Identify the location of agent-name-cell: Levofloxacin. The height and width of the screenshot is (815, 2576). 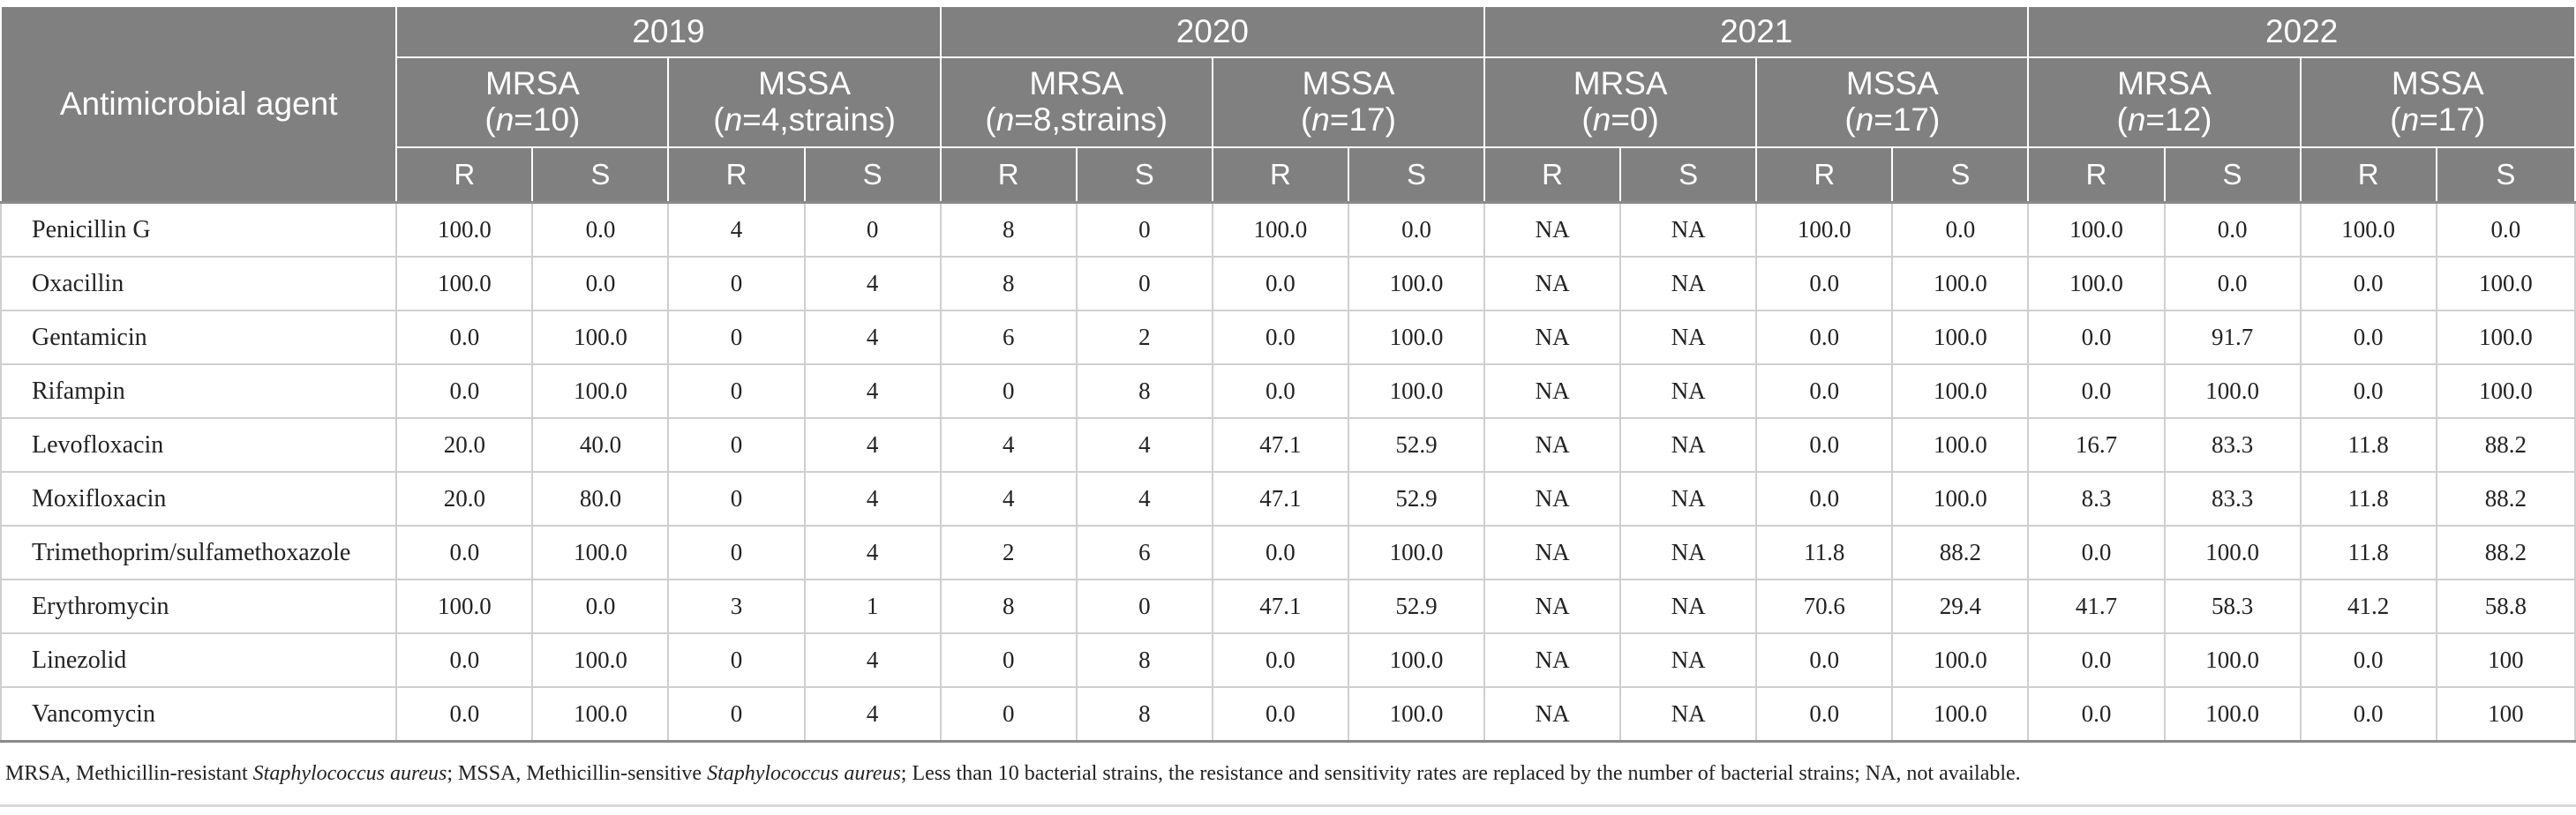
(199, 445).